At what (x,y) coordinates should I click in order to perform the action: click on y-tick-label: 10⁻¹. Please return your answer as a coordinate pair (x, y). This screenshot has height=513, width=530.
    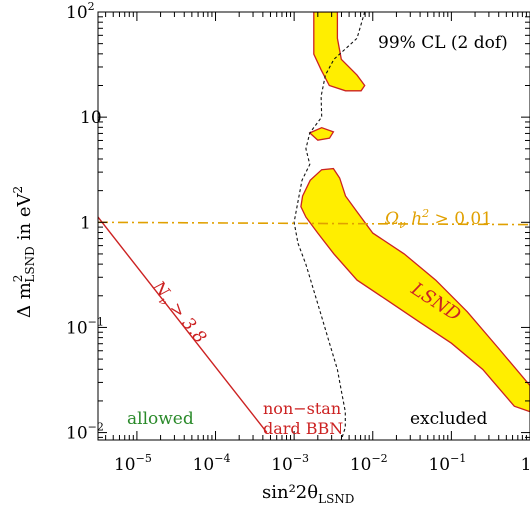
    Looking at the image, I should click on (85, 326).